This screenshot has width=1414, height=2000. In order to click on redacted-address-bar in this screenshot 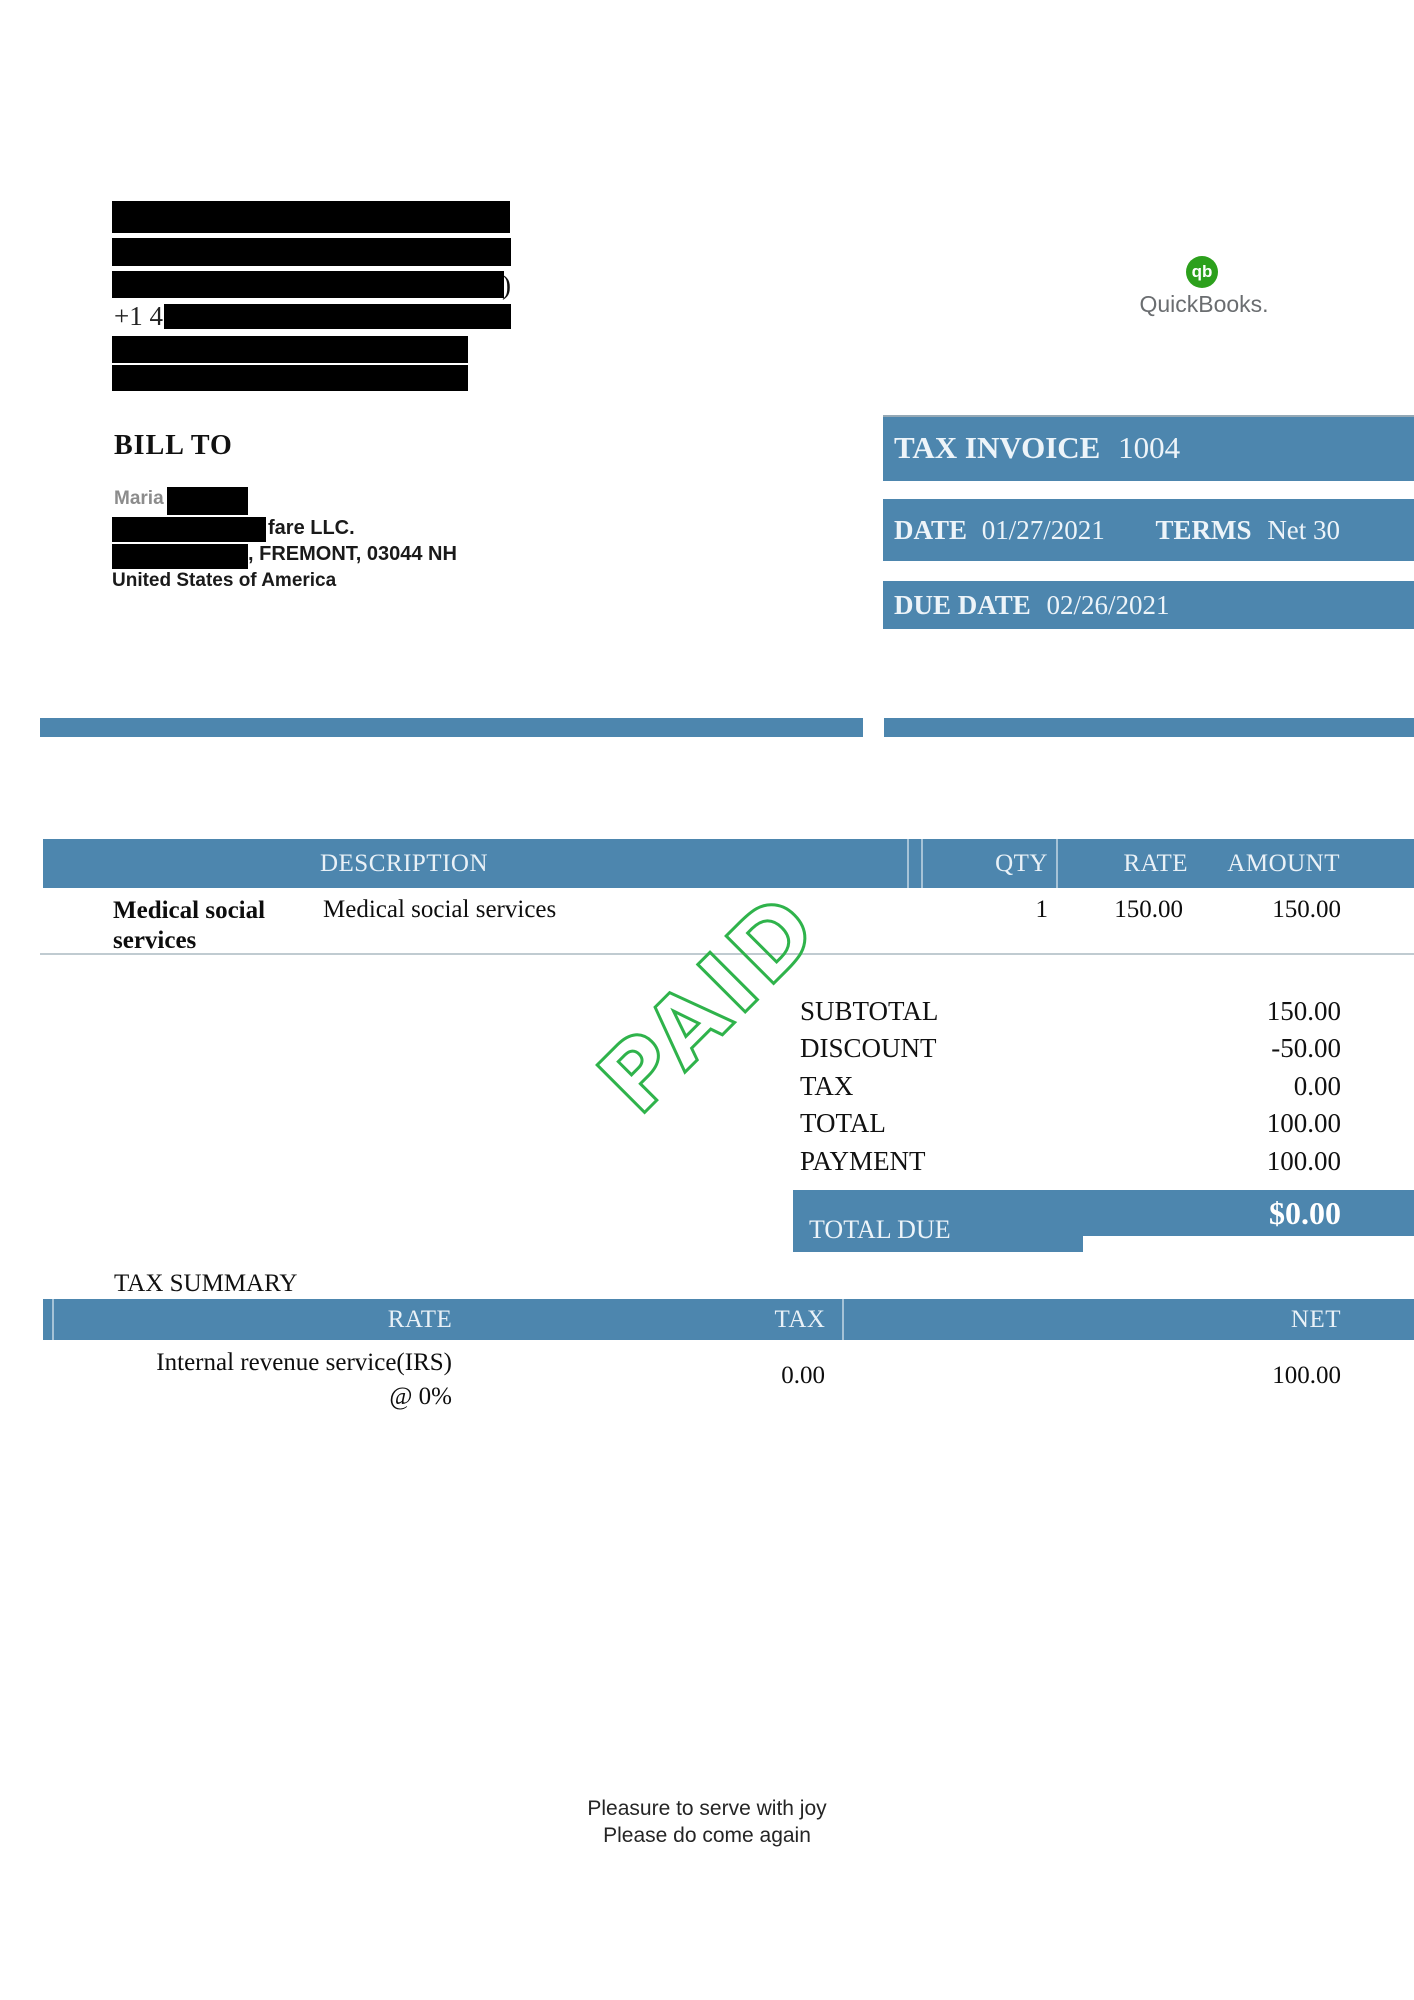, I will do `click(311, 252)`.